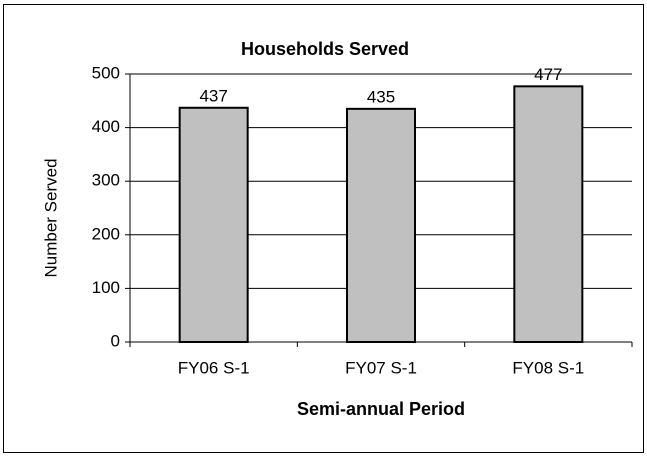 The image size is (647, 458). Describe the element at coordinates (115, 340) in the screenshot. I see `y-tick-label: 0` at that location.